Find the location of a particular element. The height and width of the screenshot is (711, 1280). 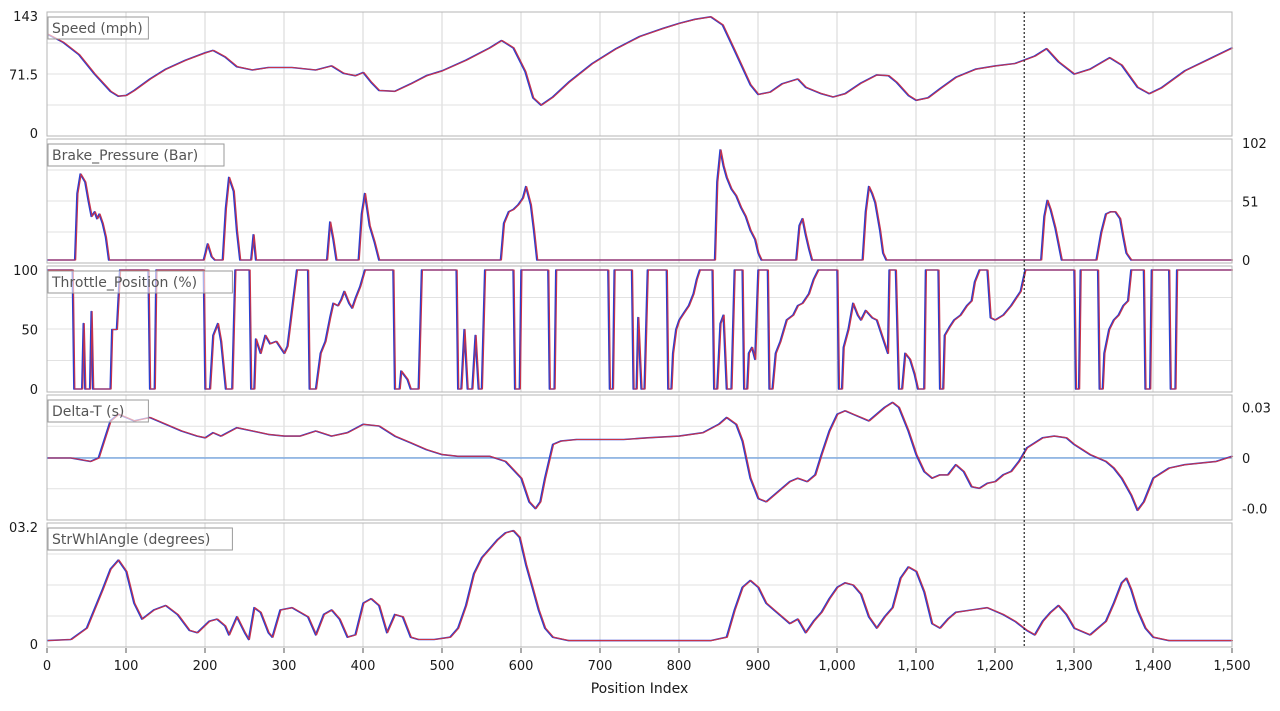

channel-label-3: Delta-T (s) is located at coordinates (98, 411).